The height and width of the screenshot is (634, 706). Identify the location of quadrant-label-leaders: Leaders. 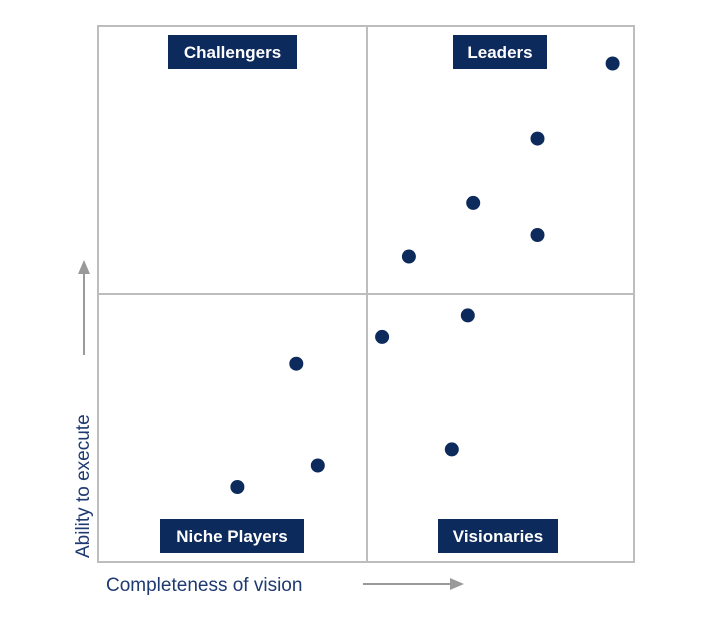
(500, 52).